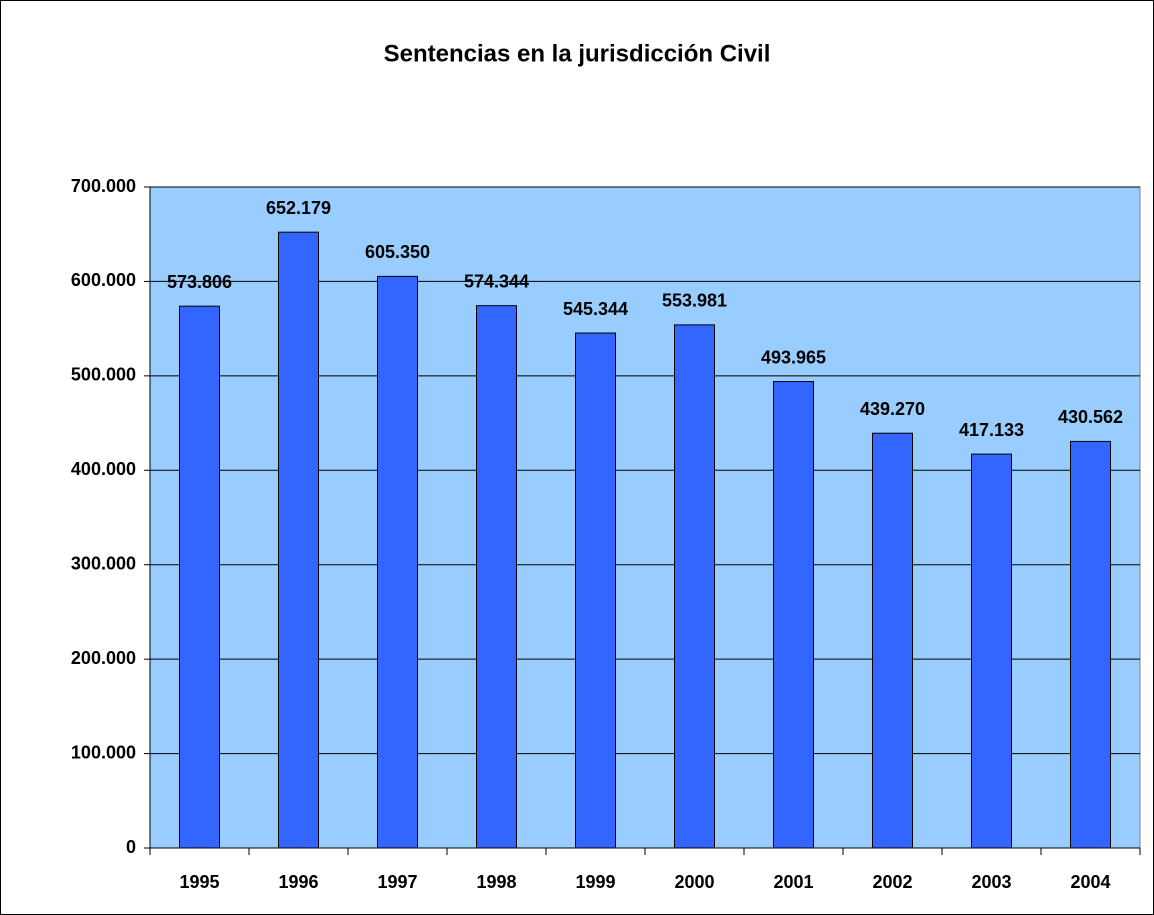 The height and width of the screenshot is (915, 1154). What do you see at coordinates (577, 53) in the screenshot?
I see `chart-title: Sentencias en la jurisdicción Civil` at bounding box center [577, 53].